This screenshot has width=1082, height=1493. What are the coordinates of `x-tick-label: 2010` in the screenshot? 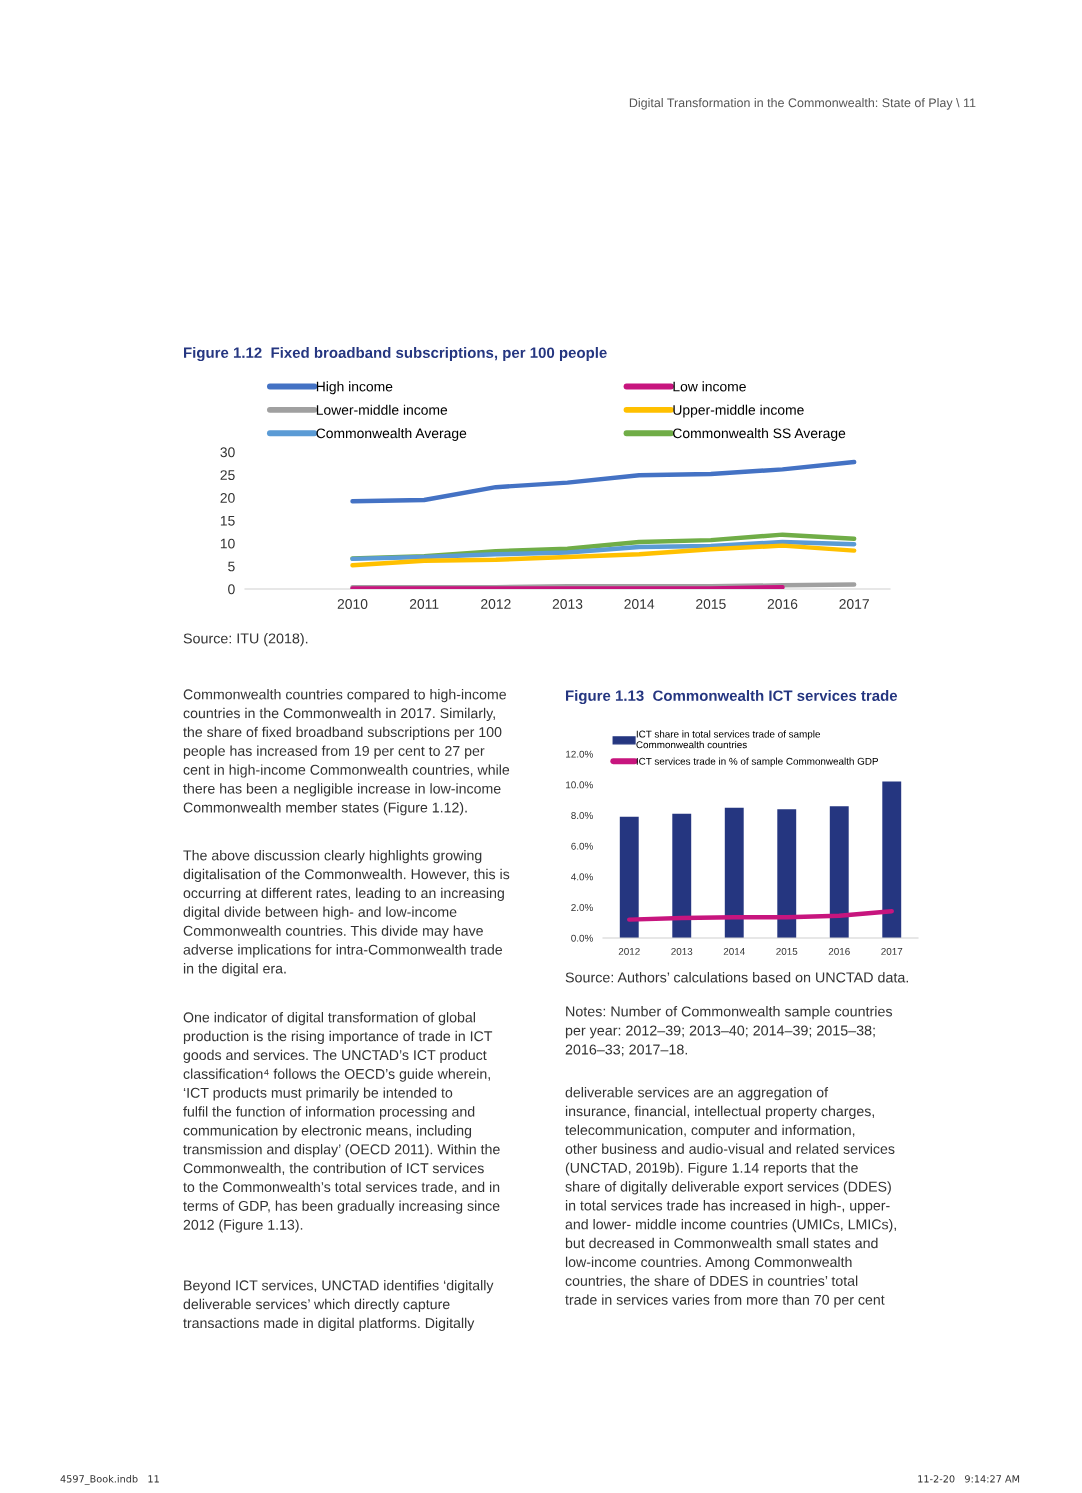 It's located at (352, 604).